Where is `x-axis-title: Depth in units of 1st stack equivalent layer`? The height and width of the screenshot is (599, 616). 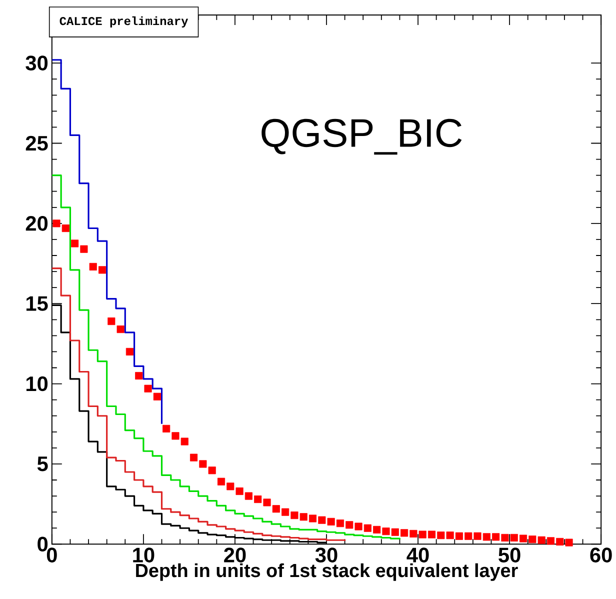
x-axis-title: Depth in units of 1st stack equivalent layer is located at coordinates (327, 572).